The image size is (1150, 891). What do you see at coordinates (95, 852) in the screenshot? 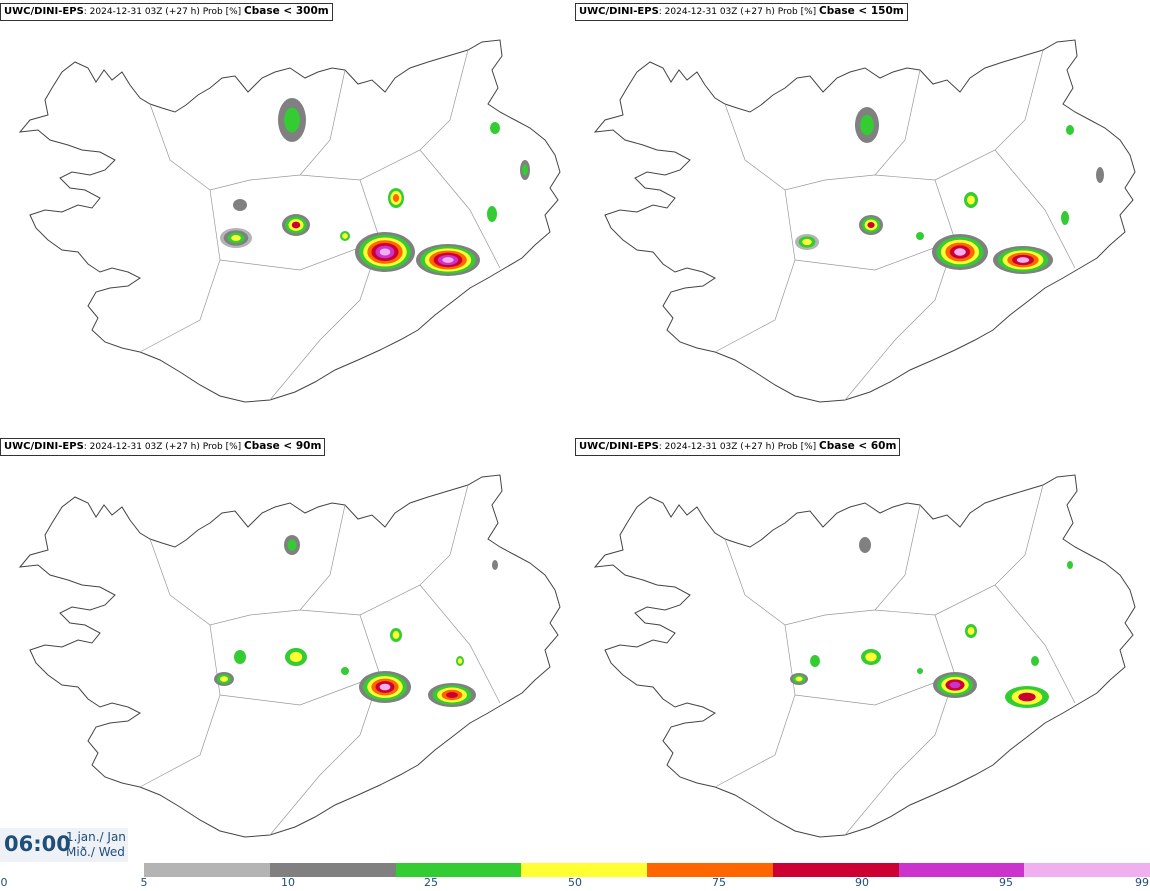
I see `date-line-2: Mið./ Wed` at bounding box center [95, 852].